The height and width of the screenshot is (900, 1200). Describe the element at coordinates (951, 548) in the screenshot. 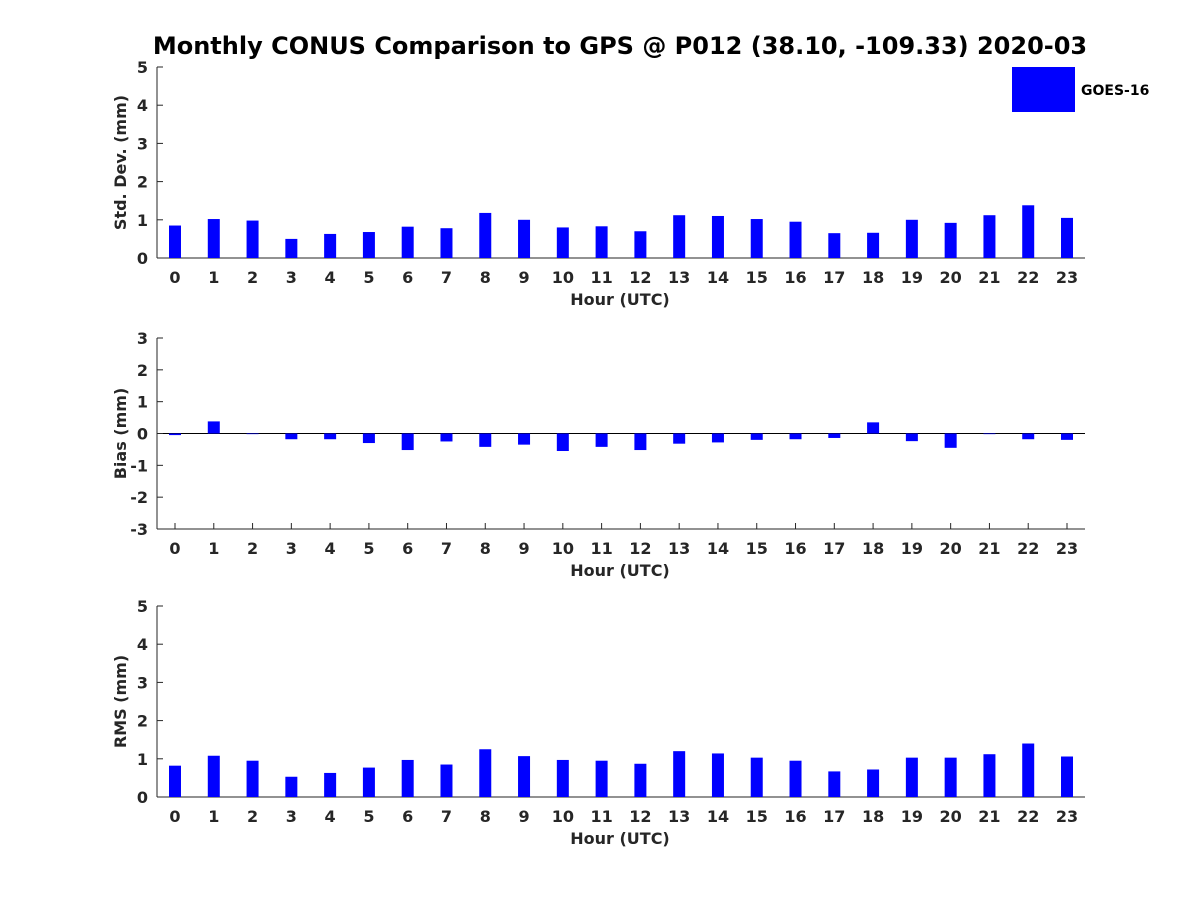

I see `bias-x-tick-label: 20` at that location.